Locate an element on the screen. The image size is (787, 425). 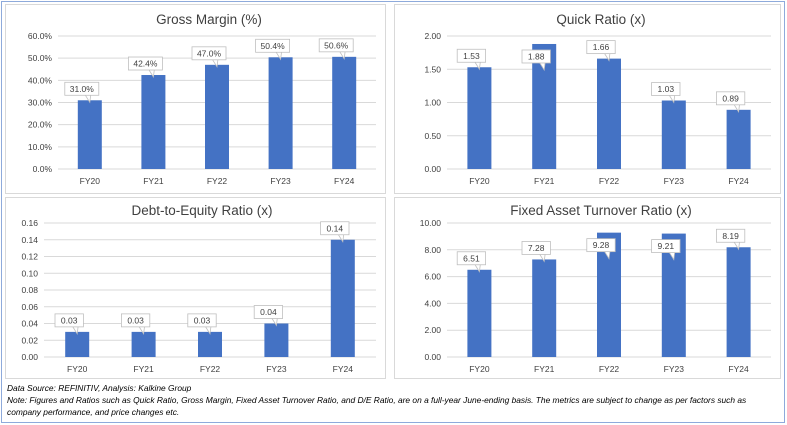
gross-margin-data-label-text: 47.0% is located at coordinates (209, 53).